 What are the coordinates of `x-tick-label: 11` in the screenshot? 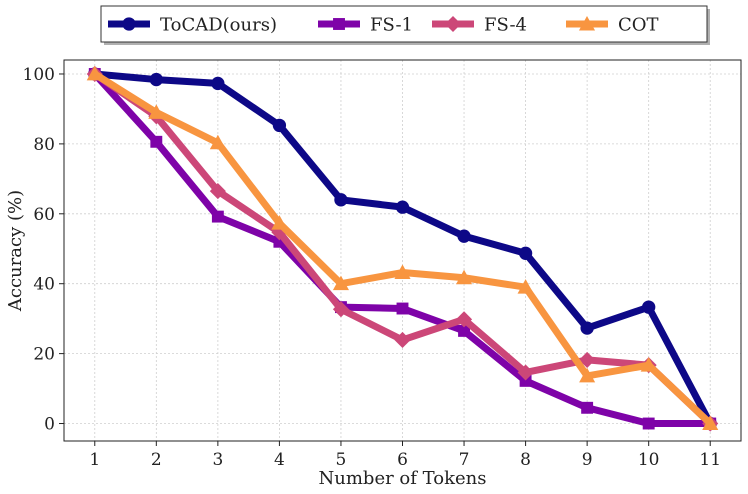 It's located at (710, 460).